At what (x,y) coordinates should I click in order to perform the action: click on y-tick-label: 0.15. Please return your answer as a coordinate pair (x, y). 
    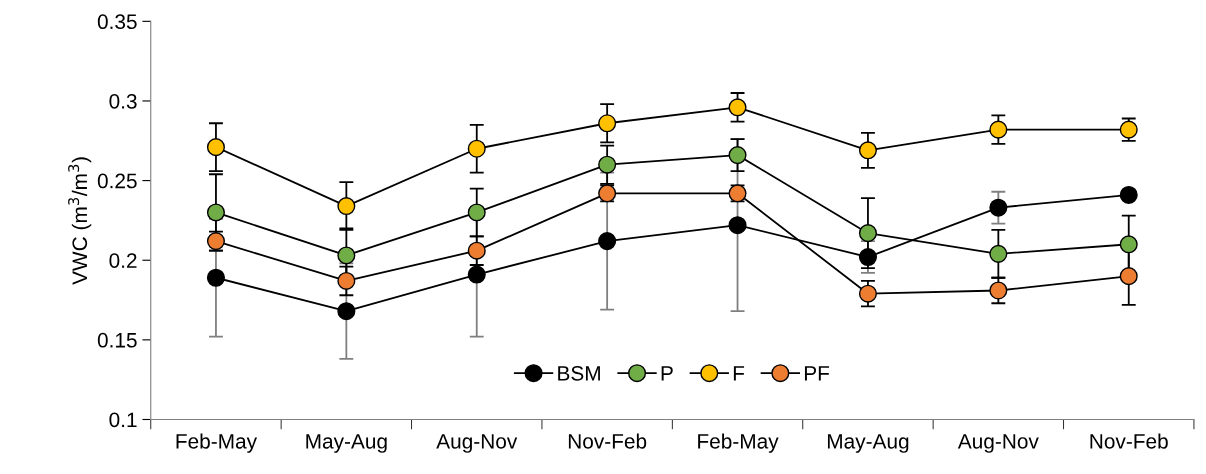
    Looking at the image, I should click on (117, 340).